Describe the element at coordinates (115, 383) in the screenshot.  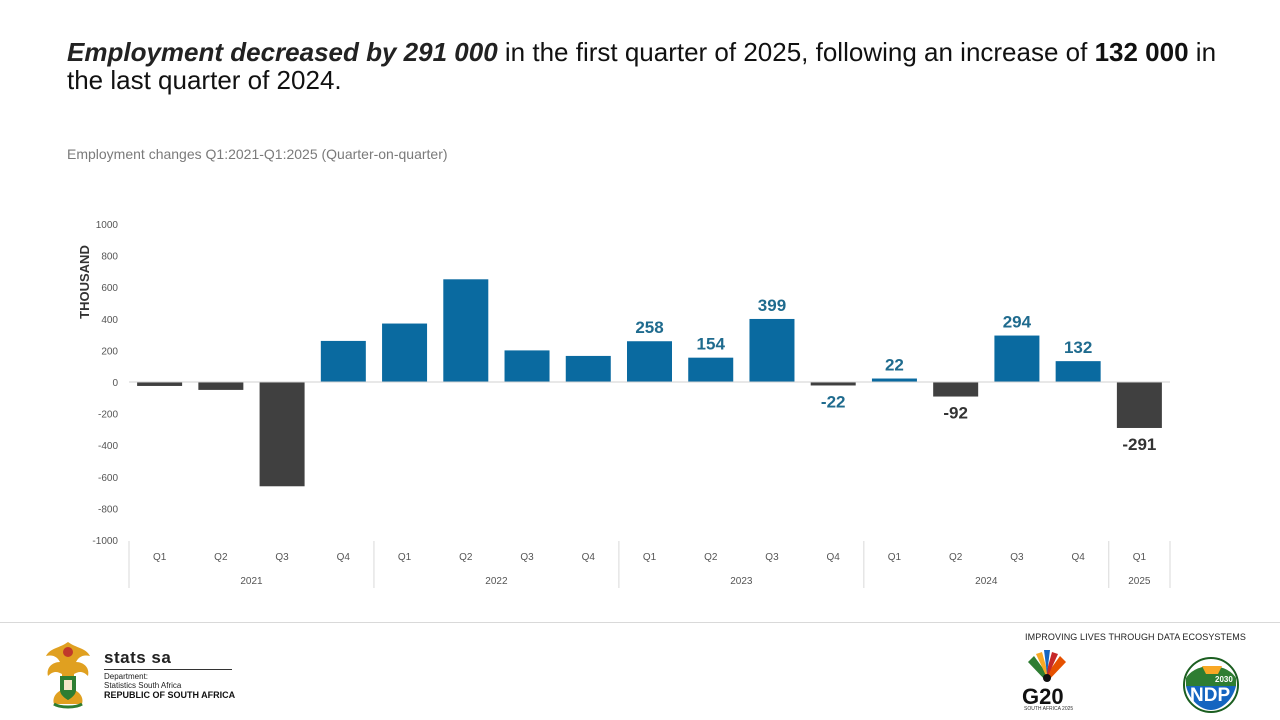
I see `y-tick-label: 0` at that location.